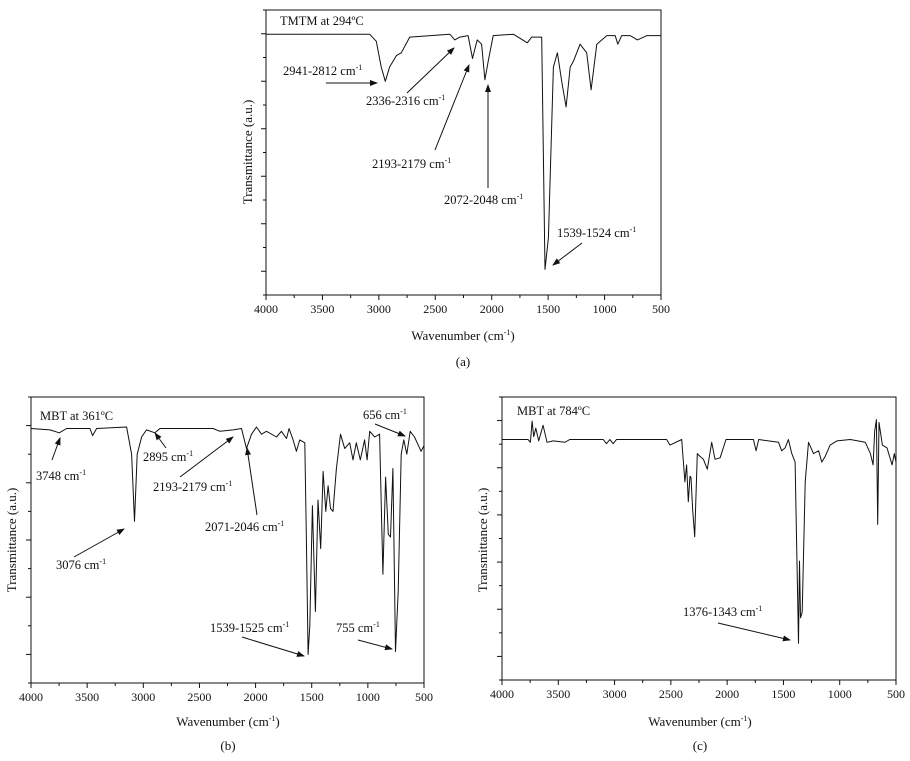 The height and width of the screenshot is (761, 910). Describe the element at coordinates (168, 456) in the screenshot. I see `annotation-label: 2895 cm-1` at that location.